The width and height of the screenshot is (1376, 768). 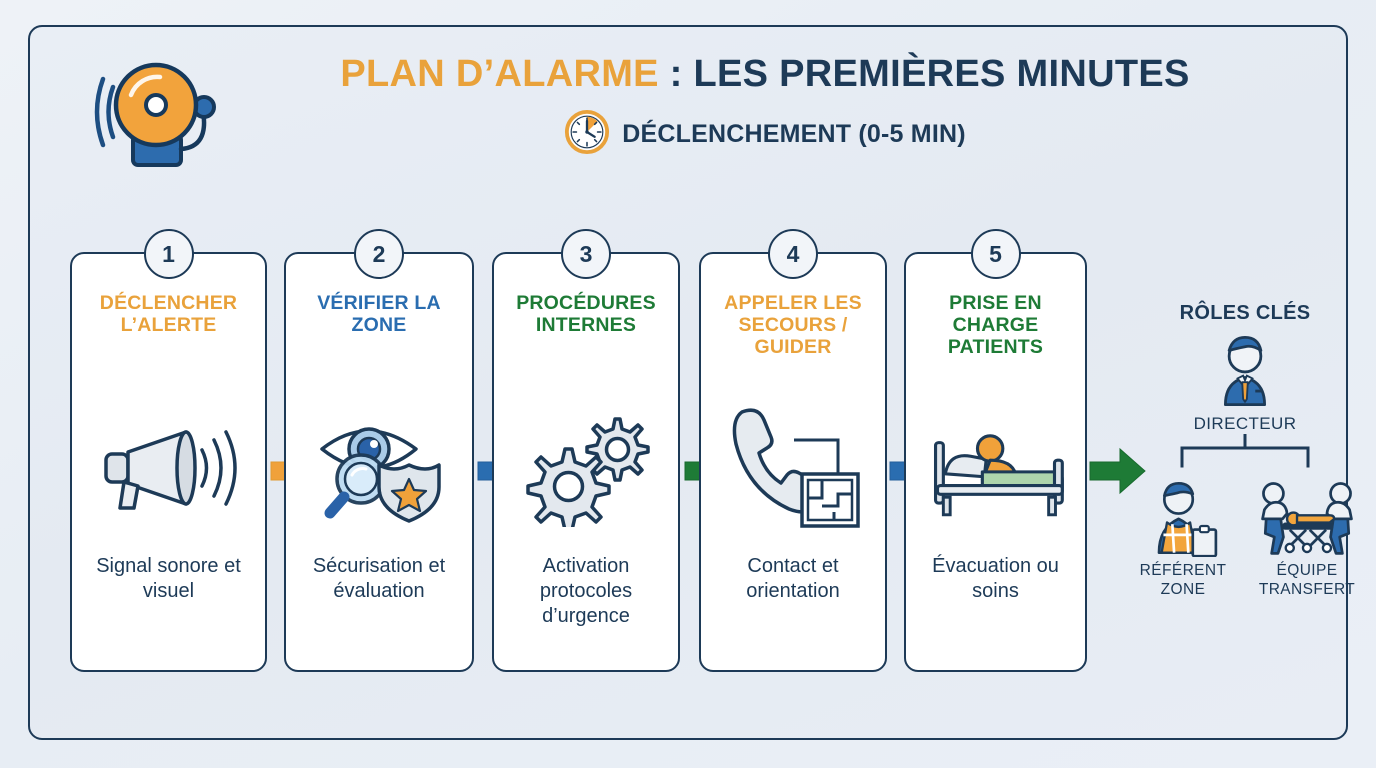 I want to click on role-equipe-transfert: ÉQUIPE TRANSFERT, so click(x=1307, y=539).